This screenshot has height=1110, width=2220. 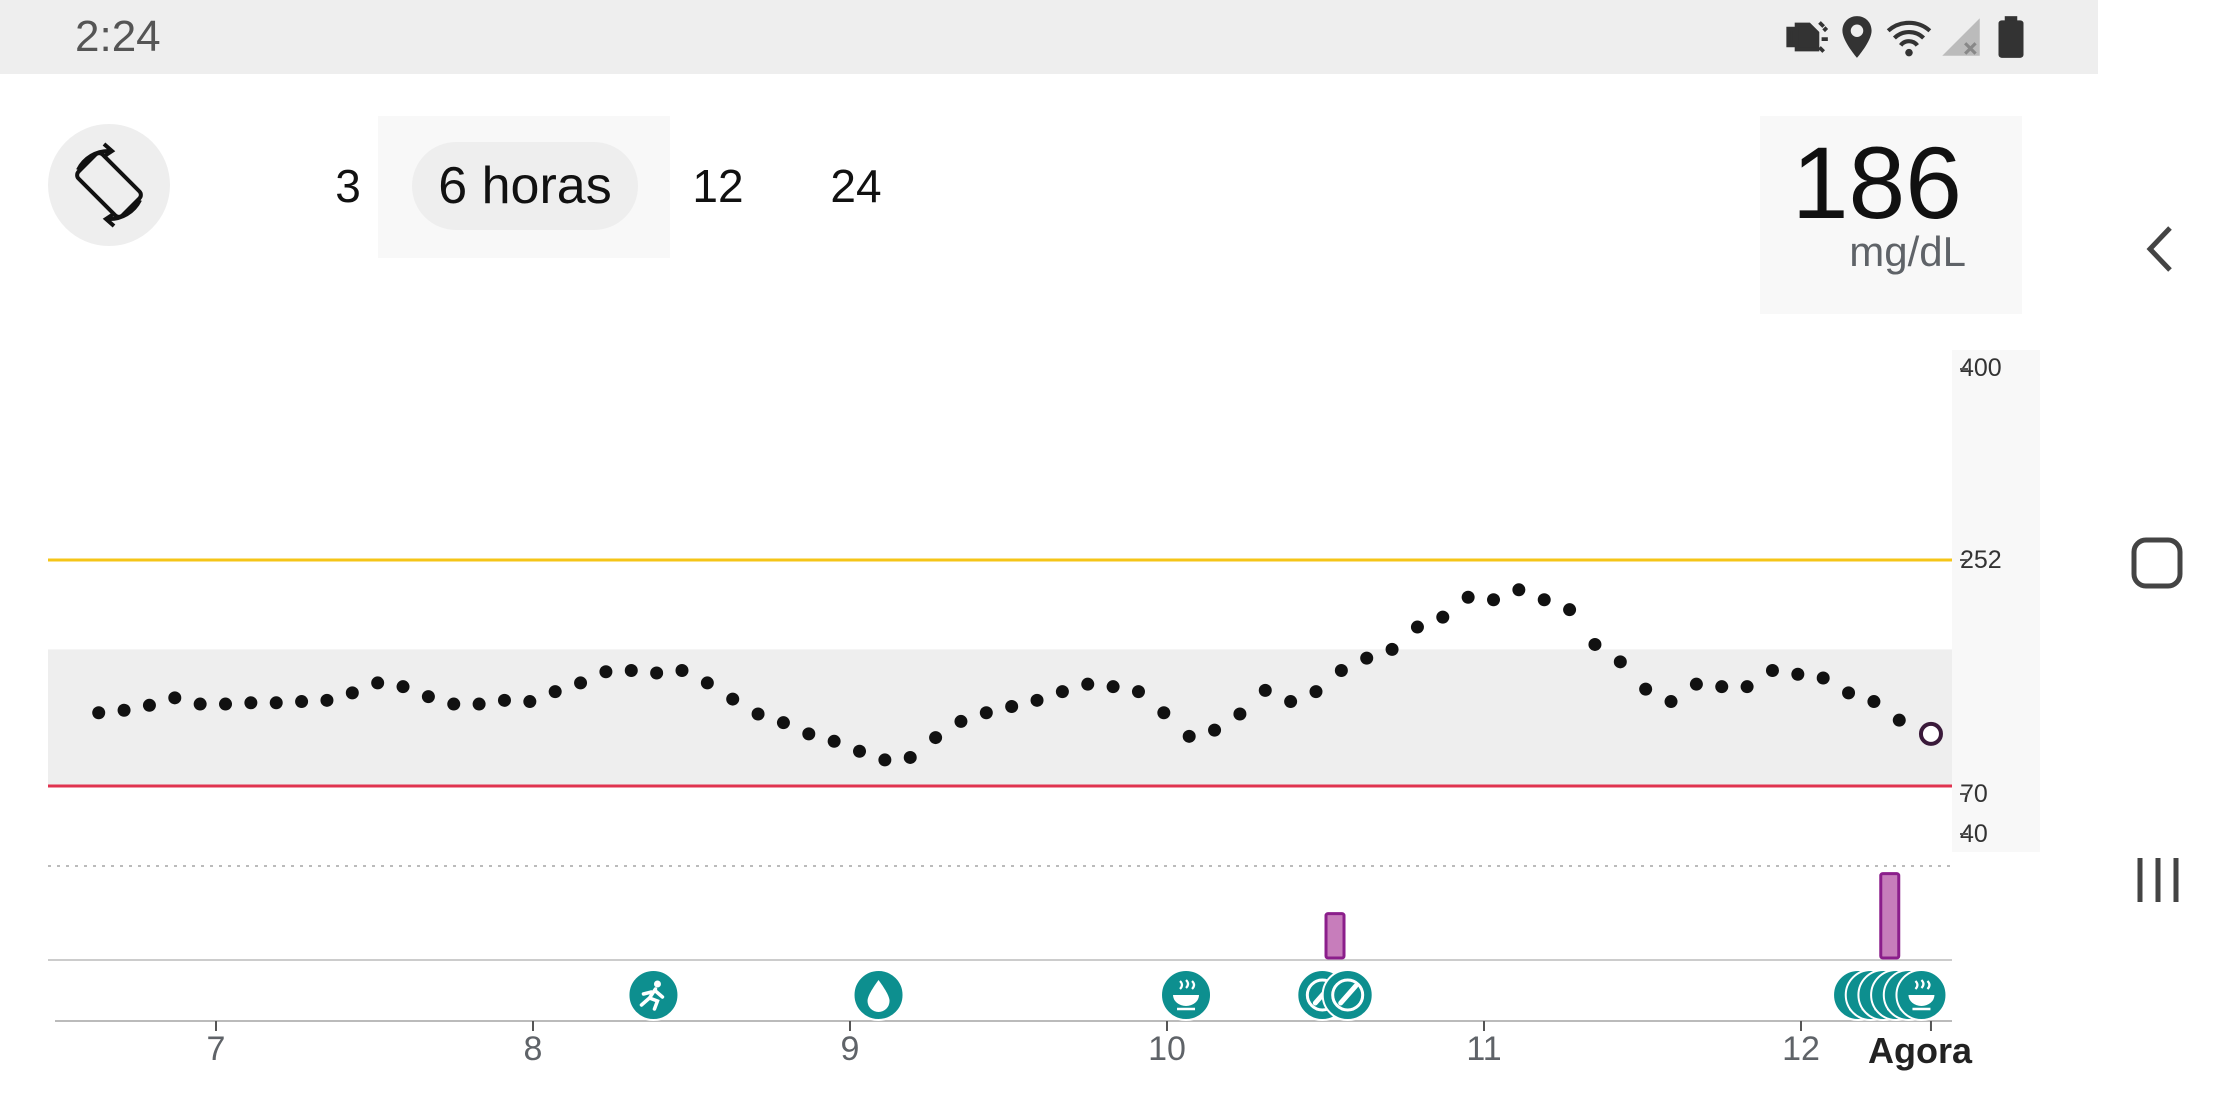 What do you see at coordinates (2159, 249) in the screenshot?
I see `back-icon` at bounding box center [2159, 249].